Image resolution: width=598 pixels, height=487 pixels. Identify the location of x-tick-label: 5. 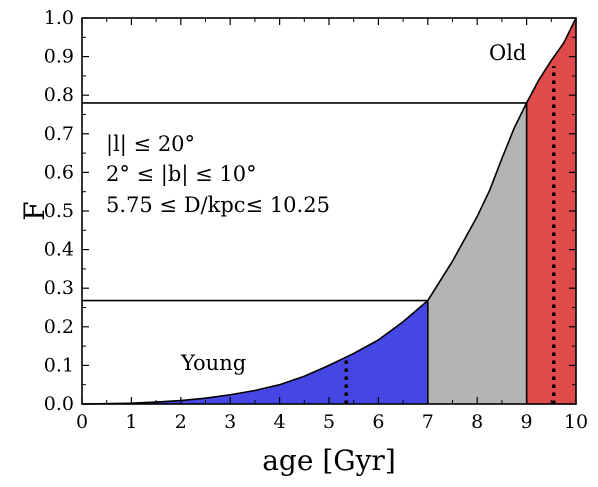
(329, 422).